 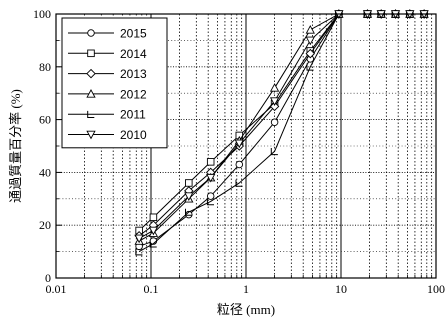 I want to click on legend-label: 2013, so click(x=133, y=74).